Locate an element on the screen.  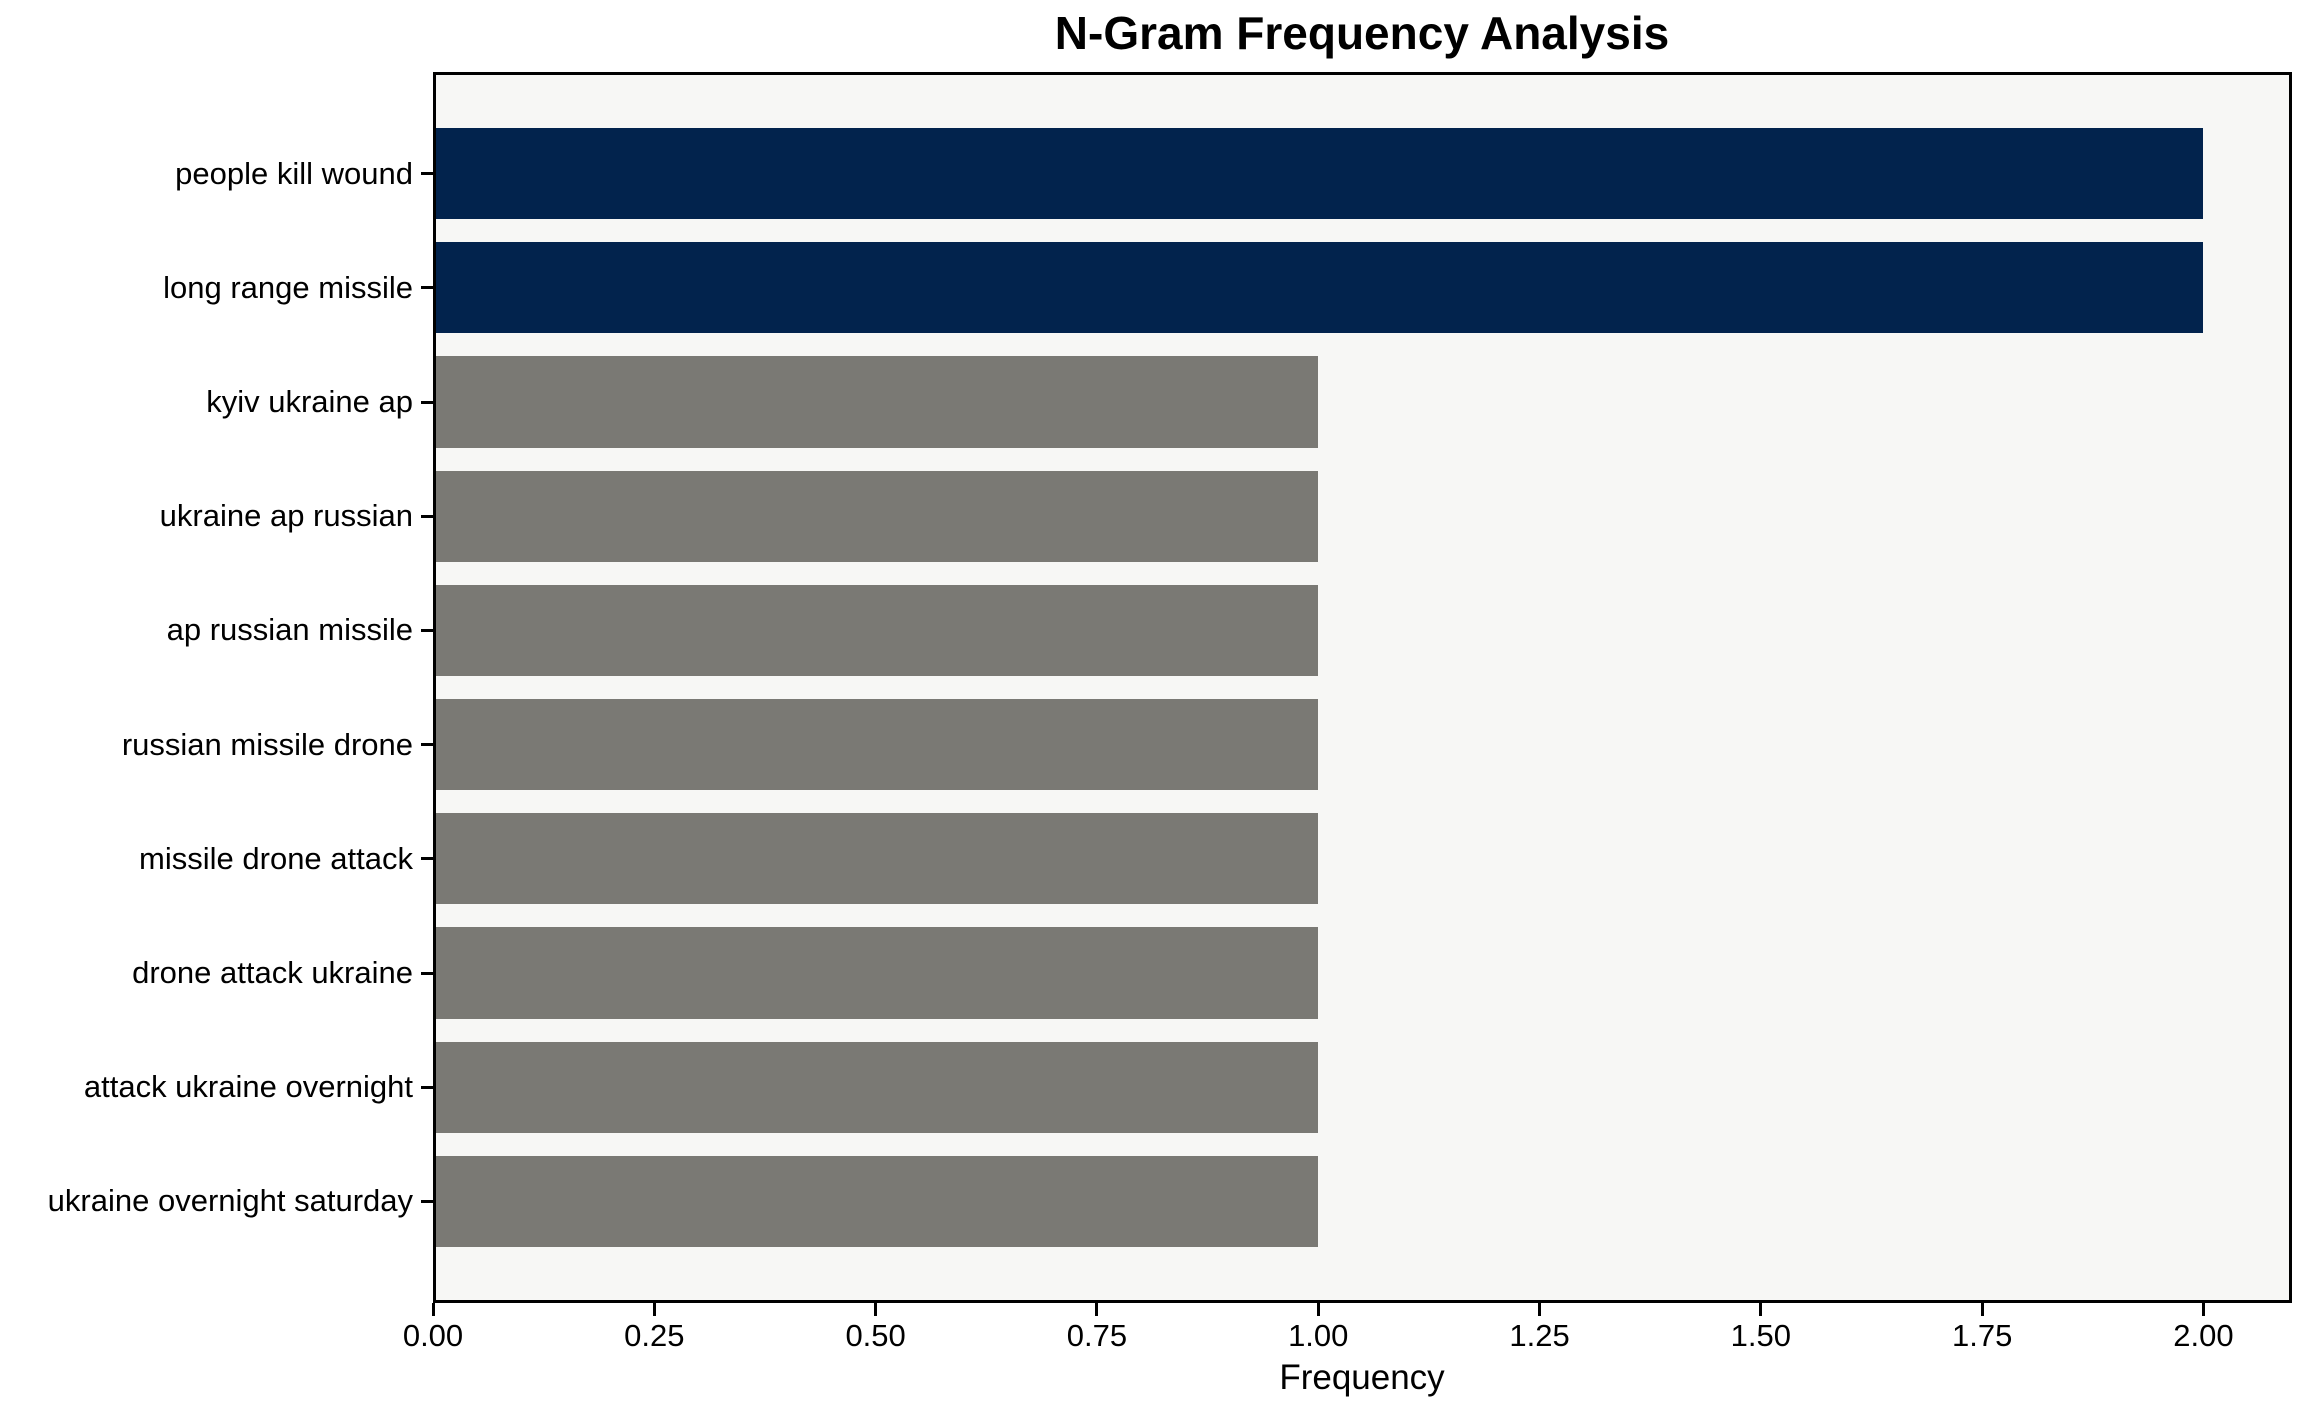
x-axis-title: Frequency is located at coordinates (1362, 1377).